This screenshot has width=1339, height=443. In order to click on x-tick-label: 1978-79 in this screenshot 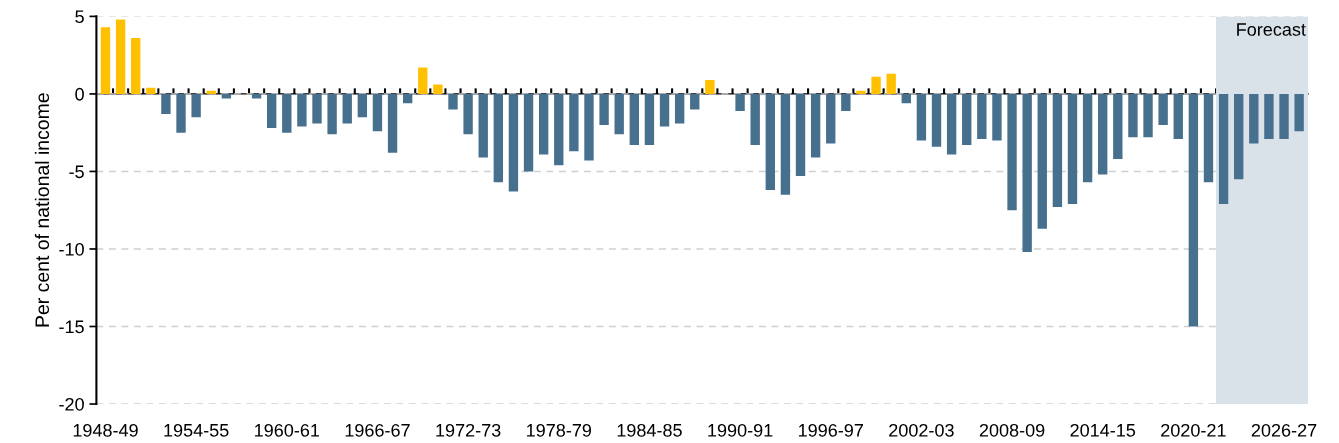, I will do `click(559, 430)`.